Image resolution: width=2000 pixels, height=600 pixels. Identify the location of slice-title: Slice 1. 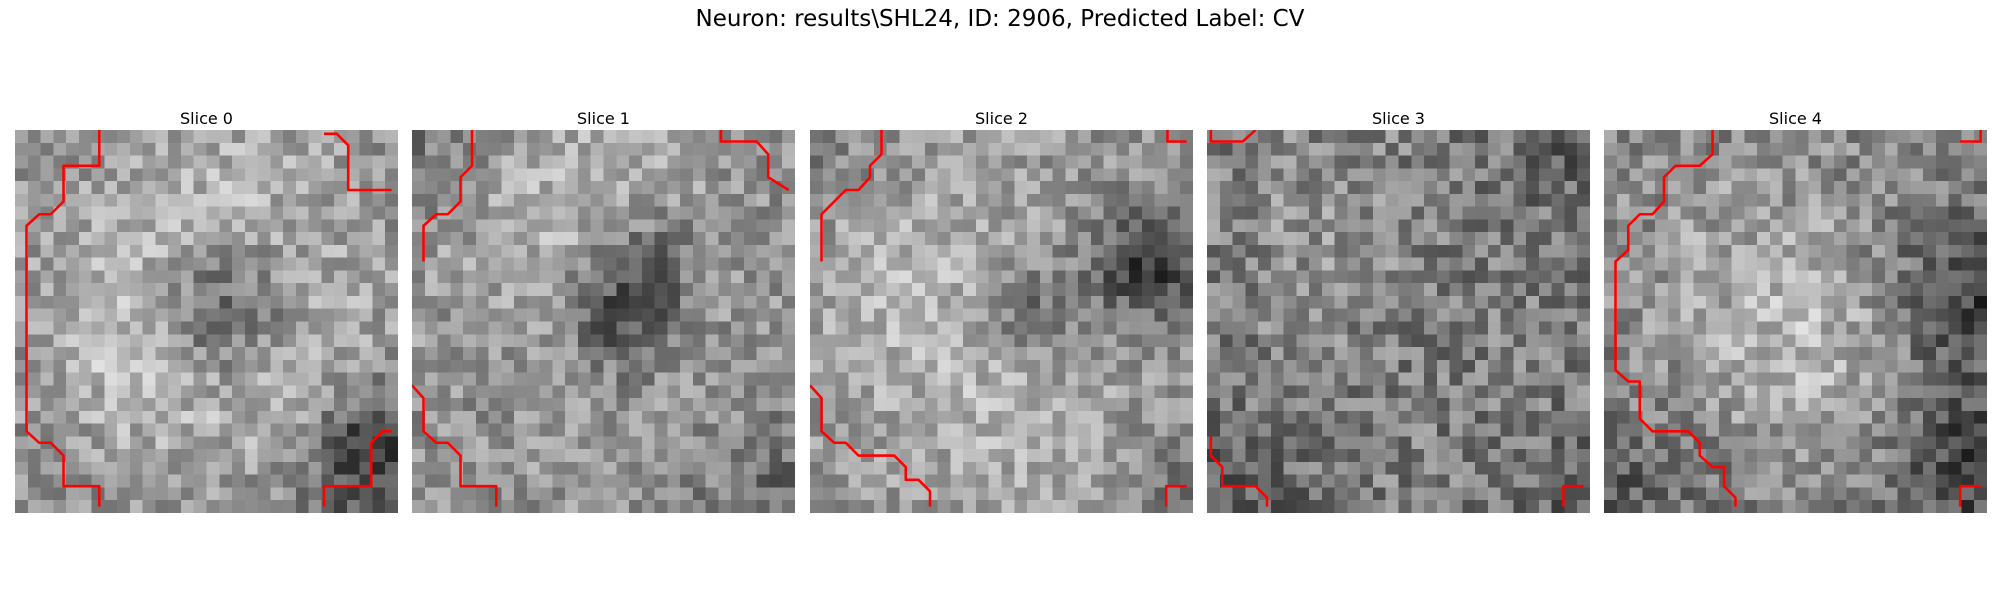
(603, 118).